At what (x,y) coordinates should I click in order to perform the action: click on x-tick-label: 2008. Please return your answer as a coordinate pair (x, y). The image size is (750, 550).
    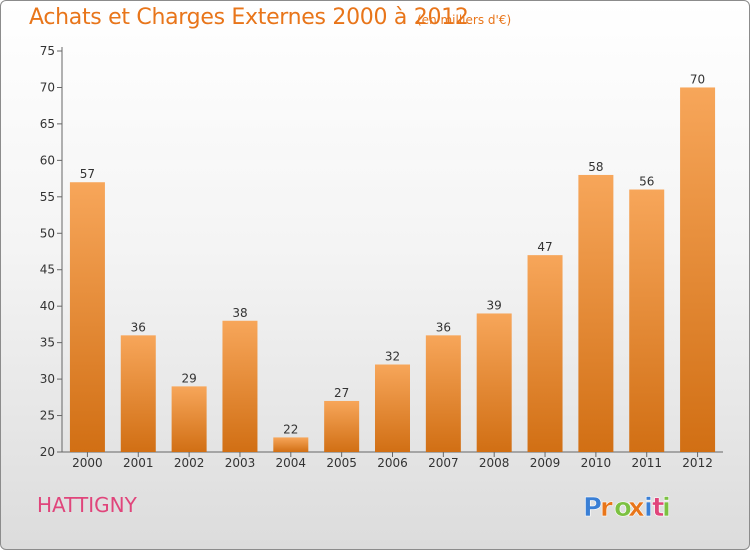
    Looking at the image, I should click on (494, 463).